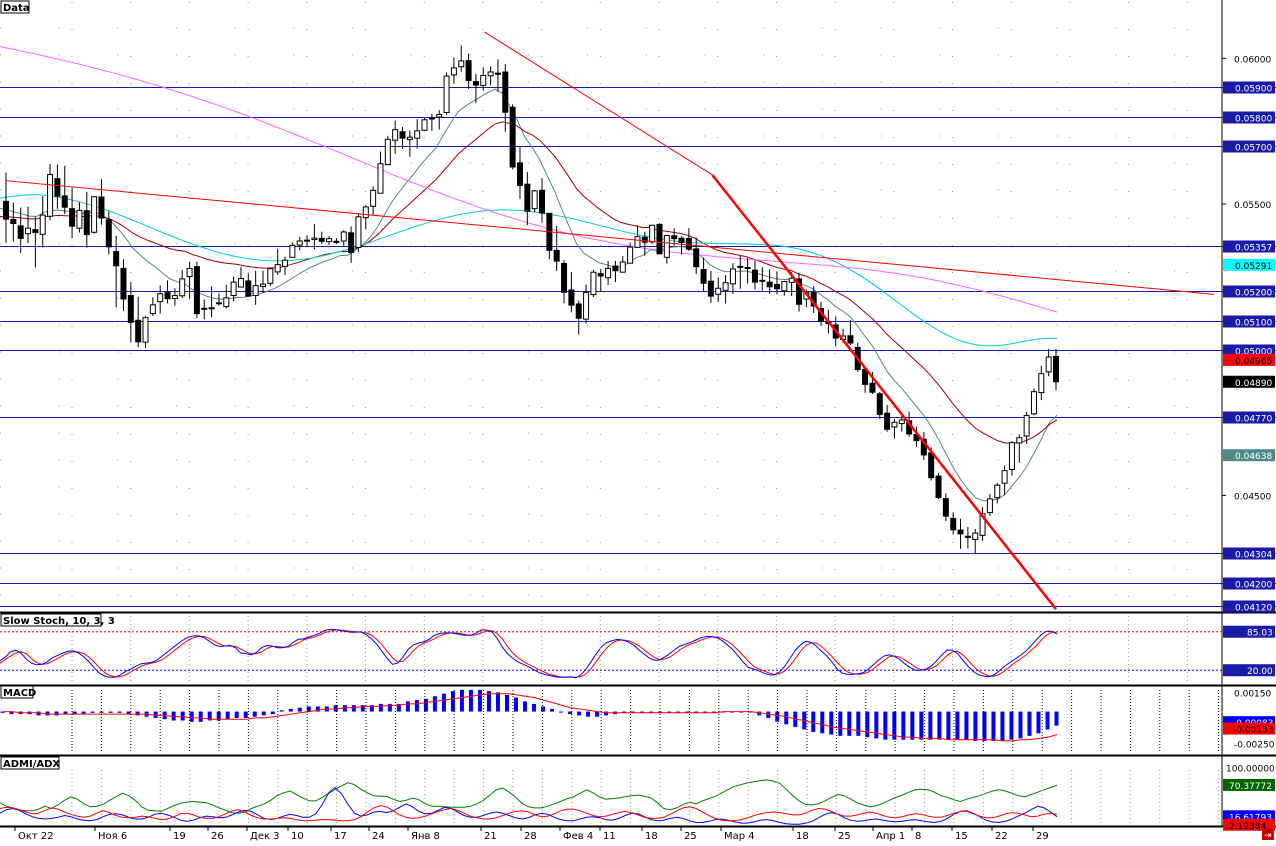  I want to click on stochastic-panel, so click(611, 650).